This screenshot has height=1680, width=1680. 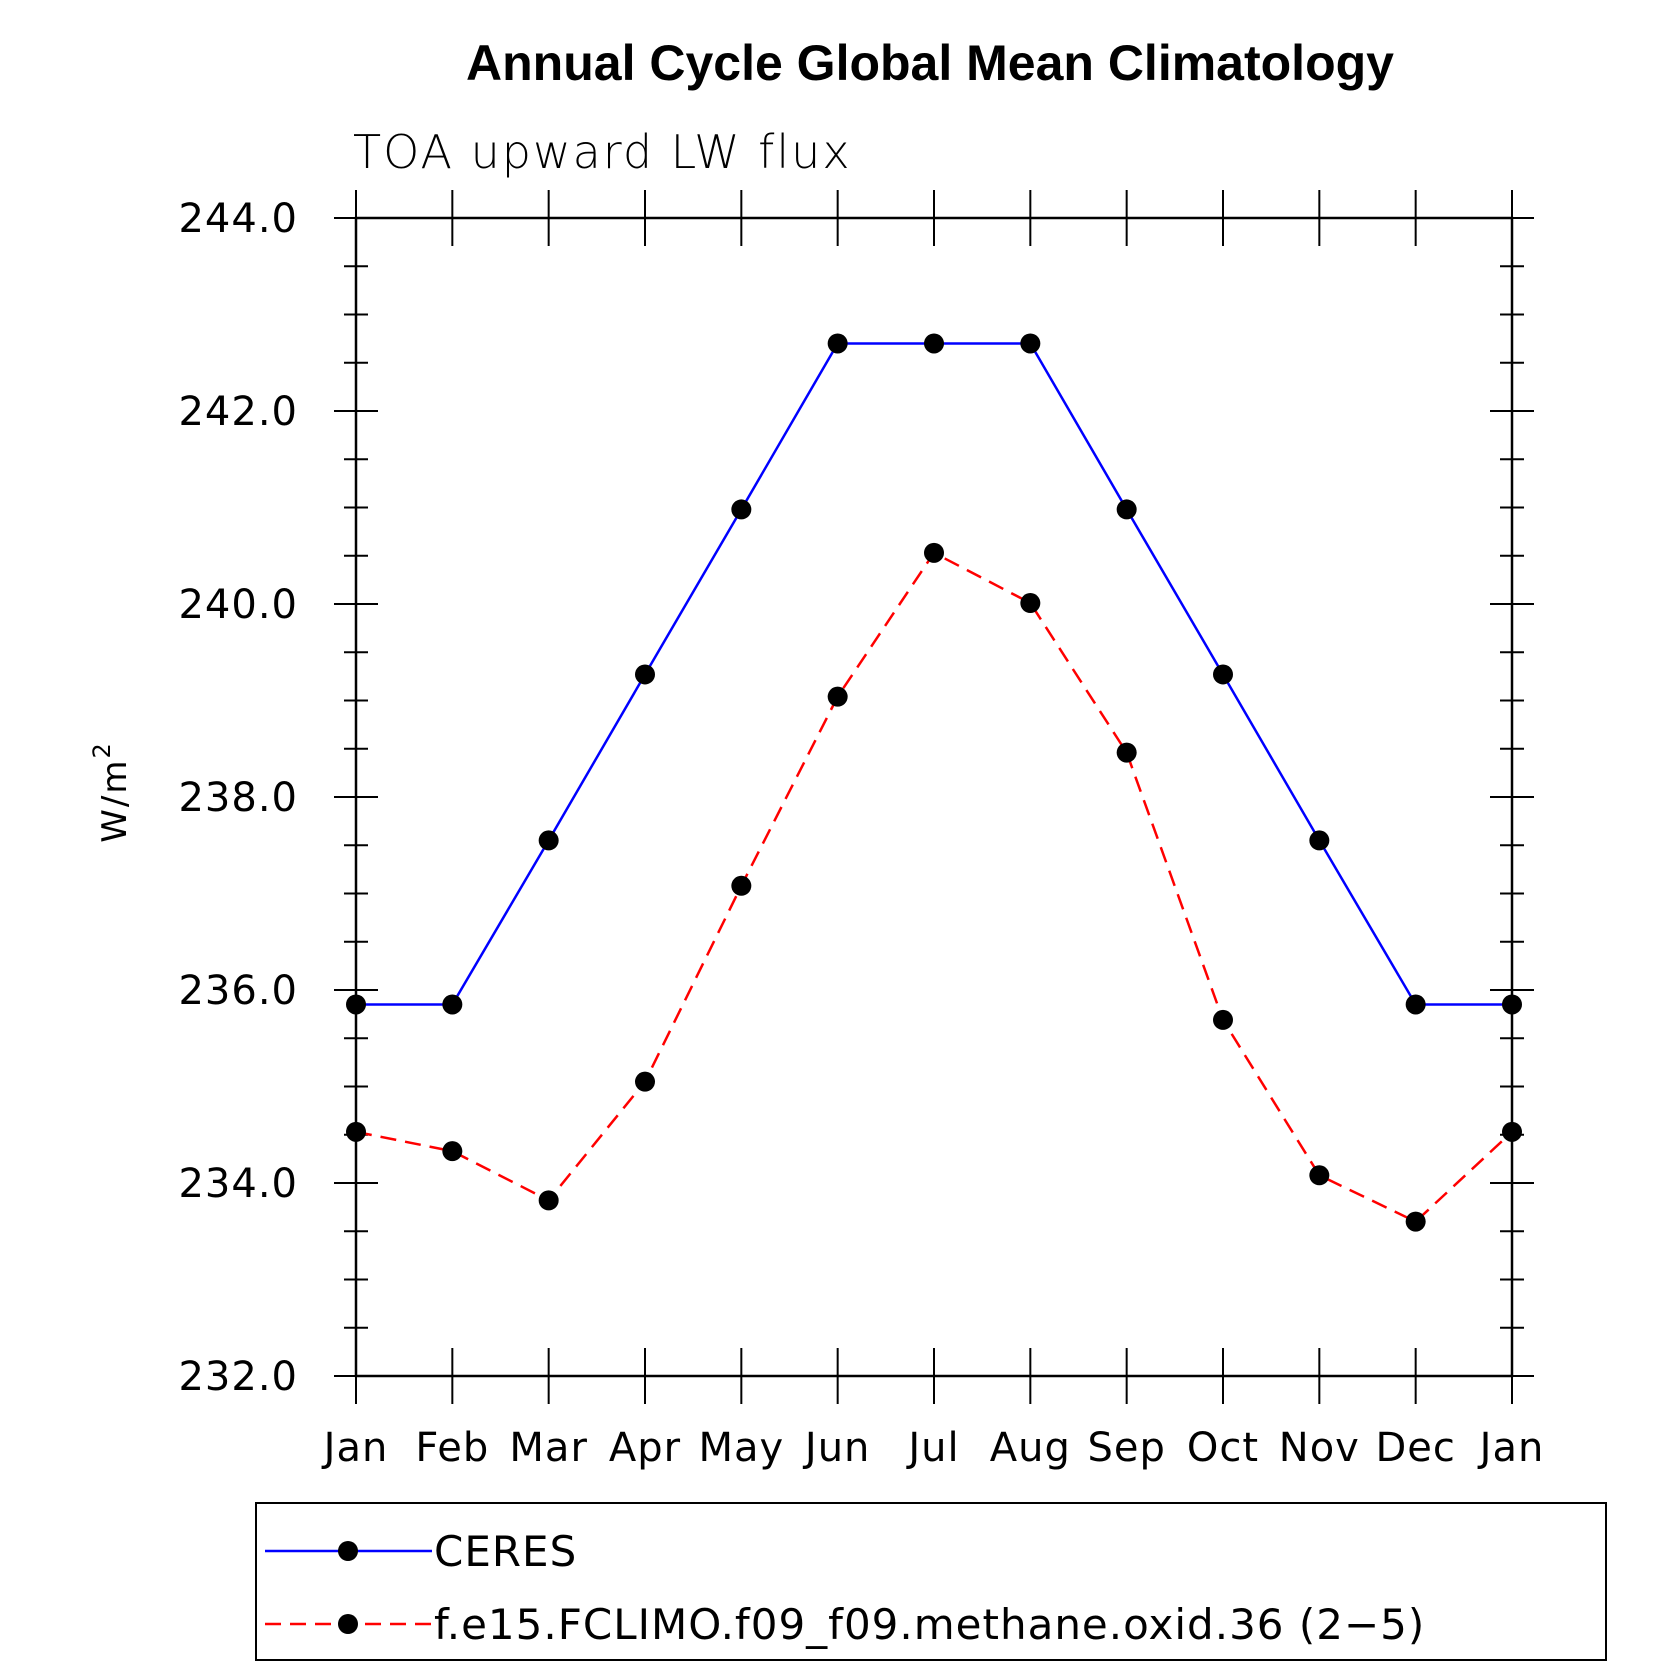 I want to click on x-tick-label: Sep, so click(x=1126, y=1448).